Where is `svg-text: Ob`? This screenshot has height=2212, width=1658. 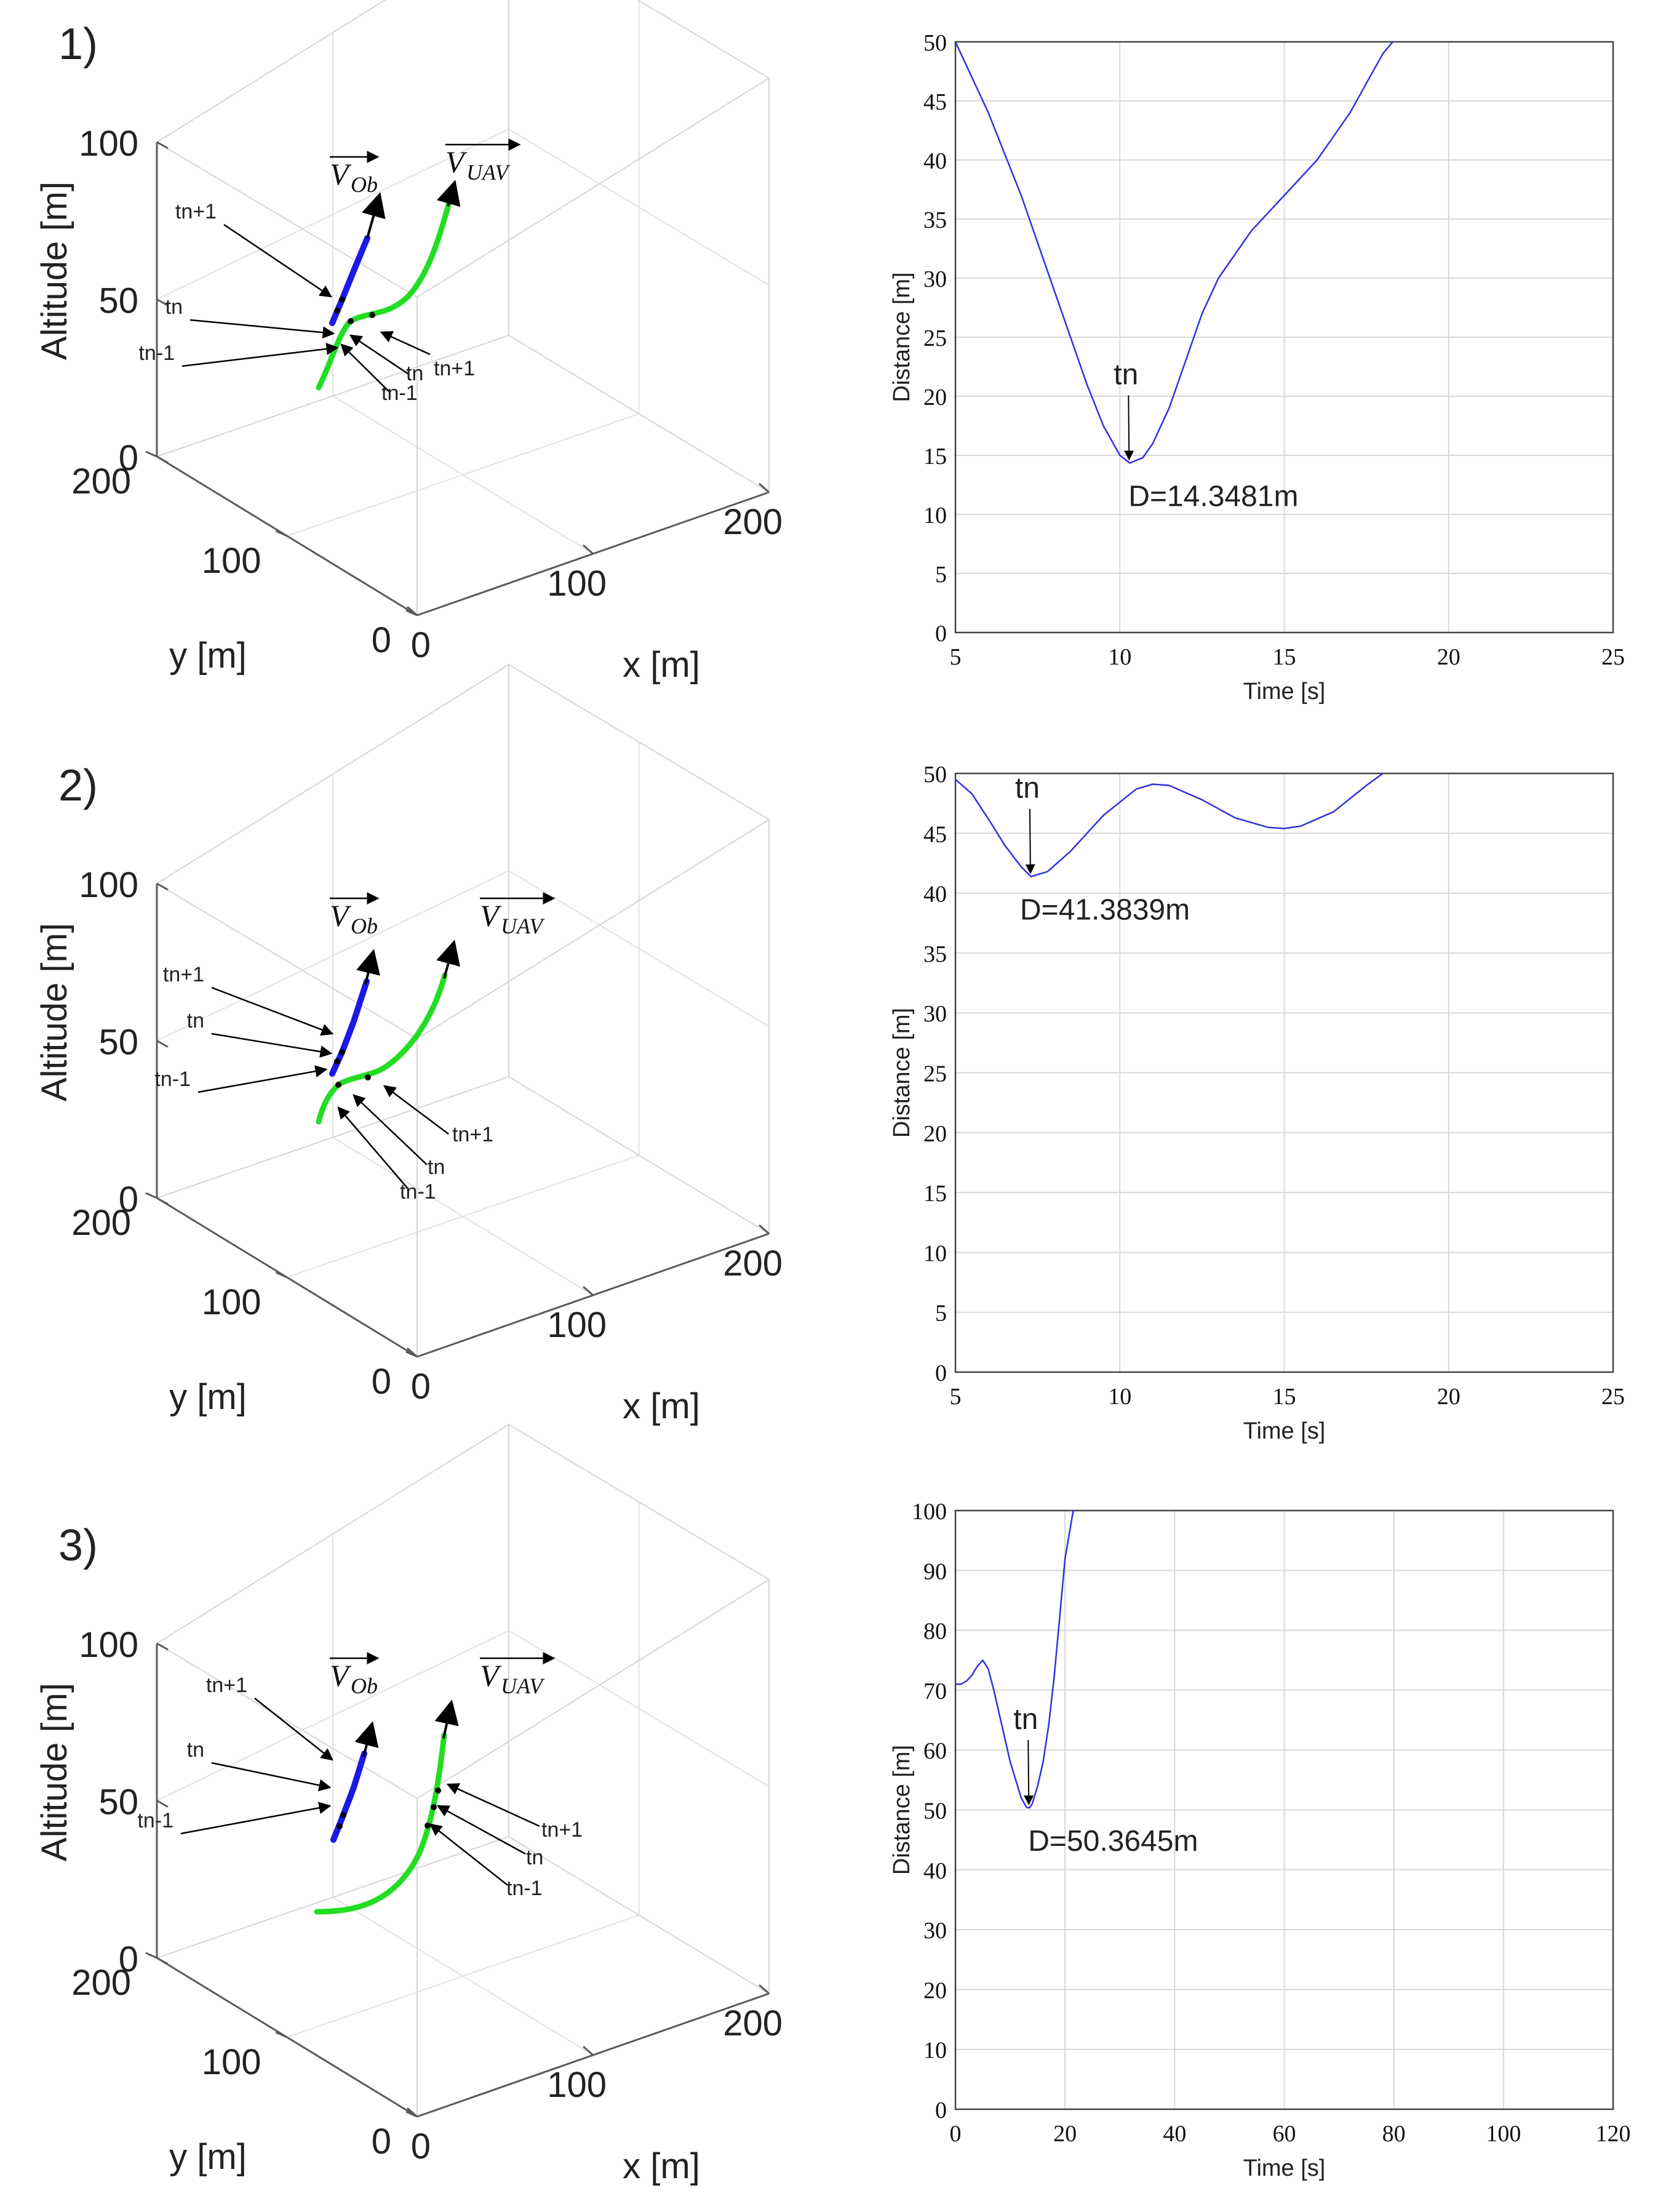
svg-text: Ob is located at coordinates (365, 1686).